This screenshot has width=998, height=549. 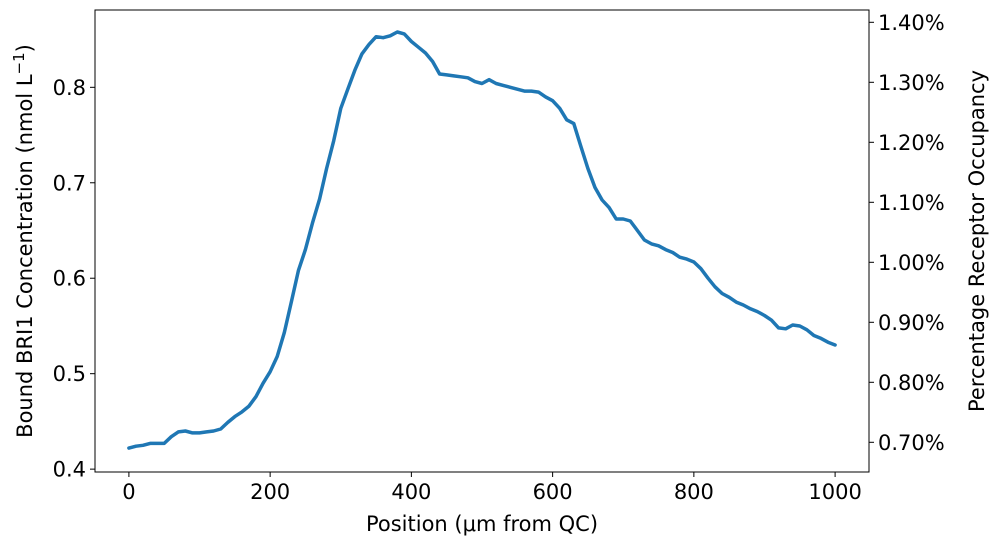 What do you see at coordinates (694, 492) in the screenshot?
I see `x-tick-label: 800` at bounding box center [694, 492].